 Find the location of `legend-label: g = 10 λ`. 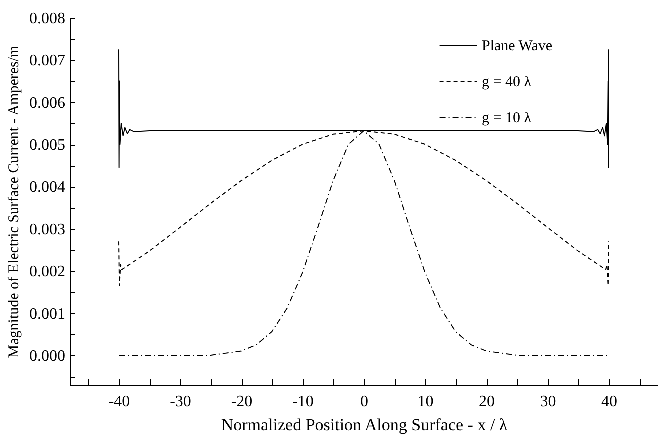

legend-label: g = 10 λ is located at coordinates (507, 118).